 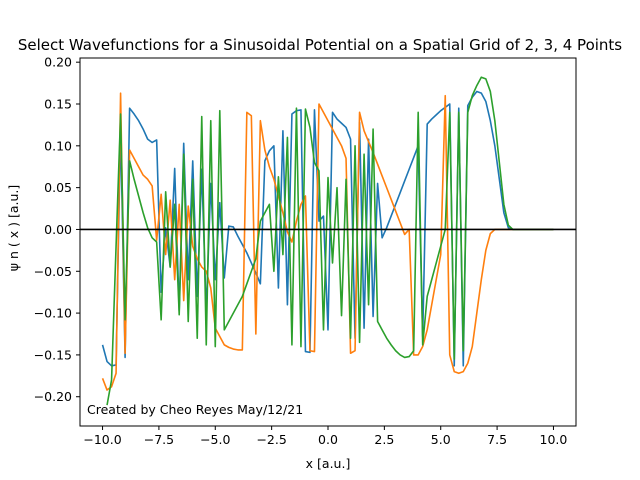 What do you see at coordinates (215, 439) in the screenshot?
I see `x-tick-label: −5.0` at bounding box center [215, 439].